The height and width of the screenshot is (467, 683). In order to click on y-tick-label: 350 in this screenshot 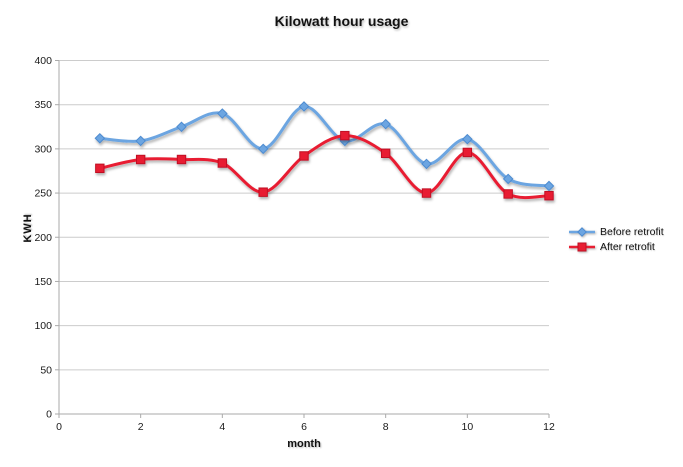, I will do `click(43, 105)`.